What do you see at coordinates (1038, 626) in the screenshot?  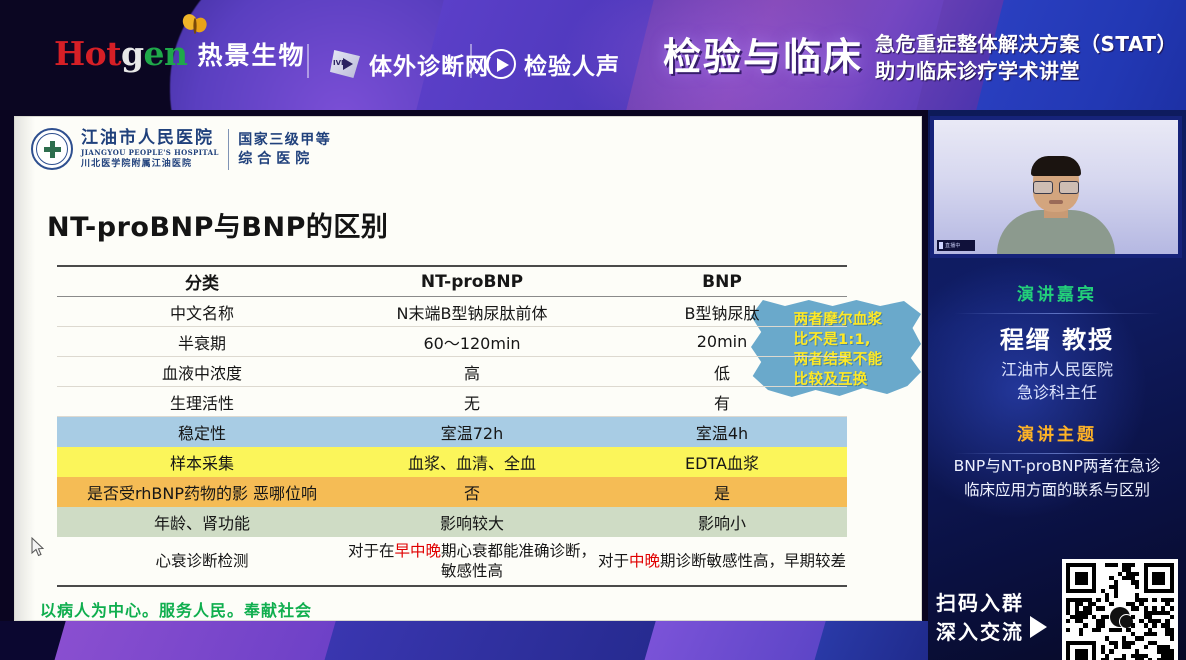 I see `arrow-right-icon` at bounding box center [1038, 626].